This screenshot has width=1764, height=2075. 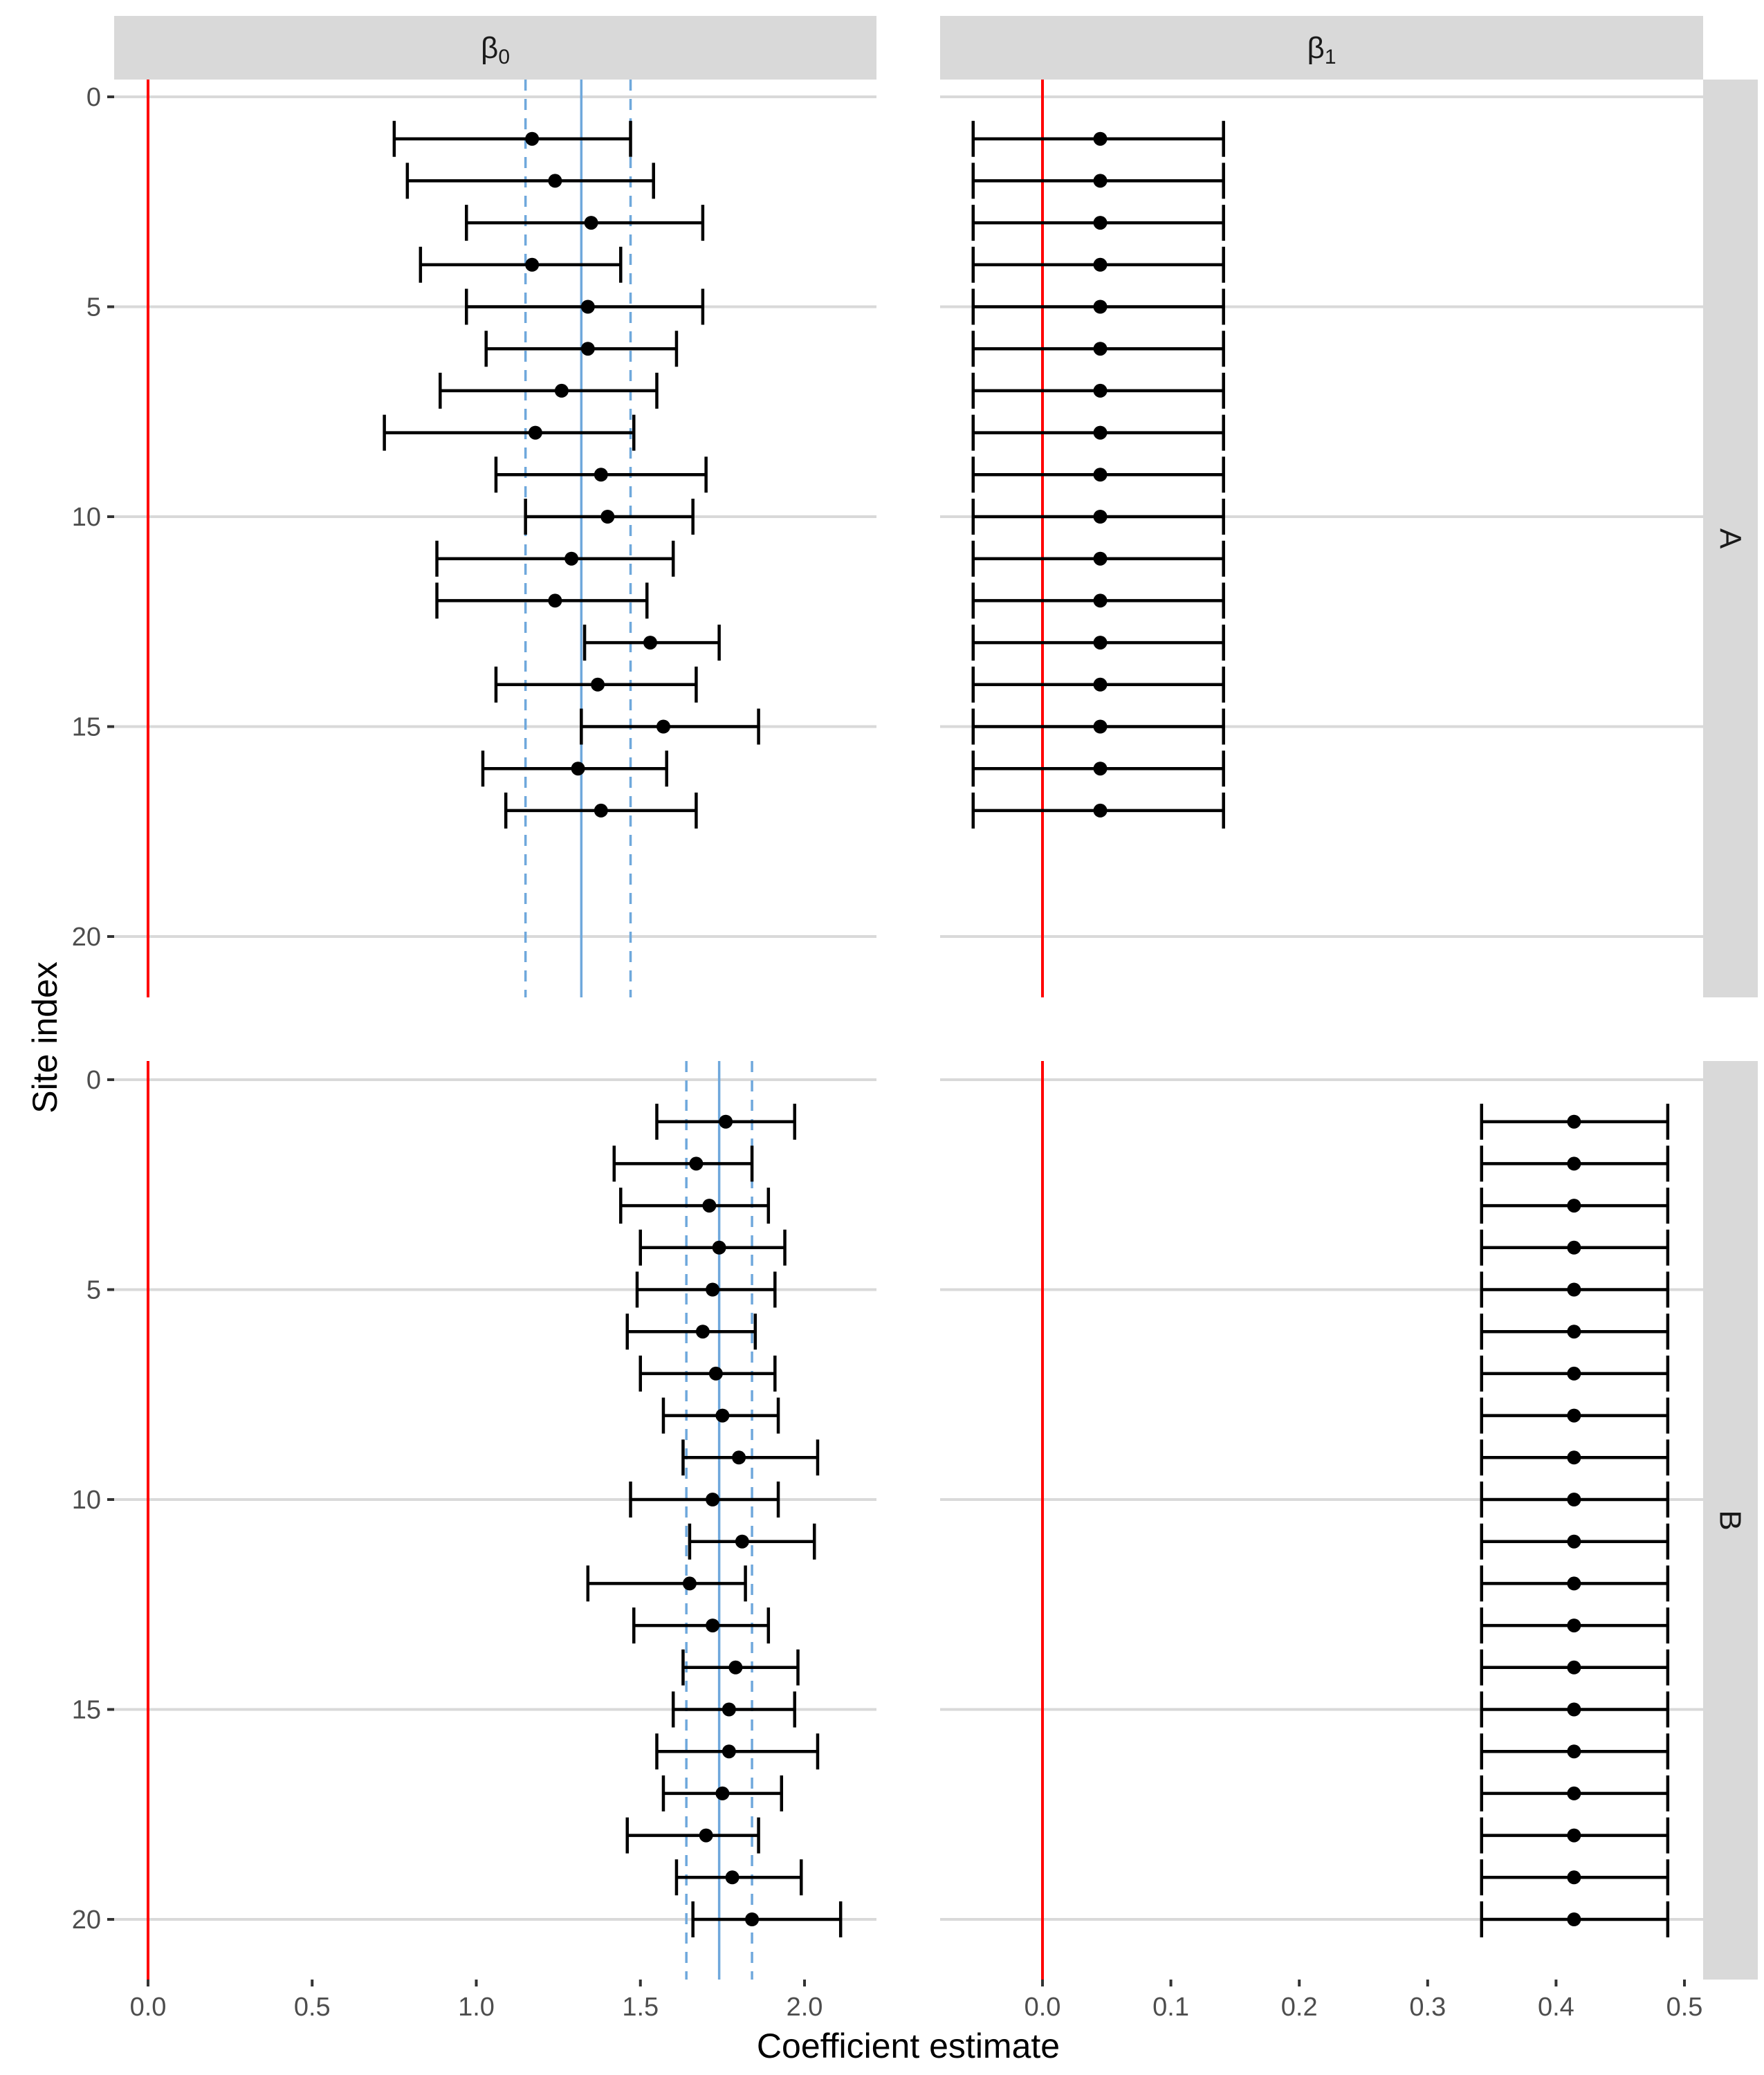 I want to click on x-tick-label: 0.2, so click(x=1299, y=2007).